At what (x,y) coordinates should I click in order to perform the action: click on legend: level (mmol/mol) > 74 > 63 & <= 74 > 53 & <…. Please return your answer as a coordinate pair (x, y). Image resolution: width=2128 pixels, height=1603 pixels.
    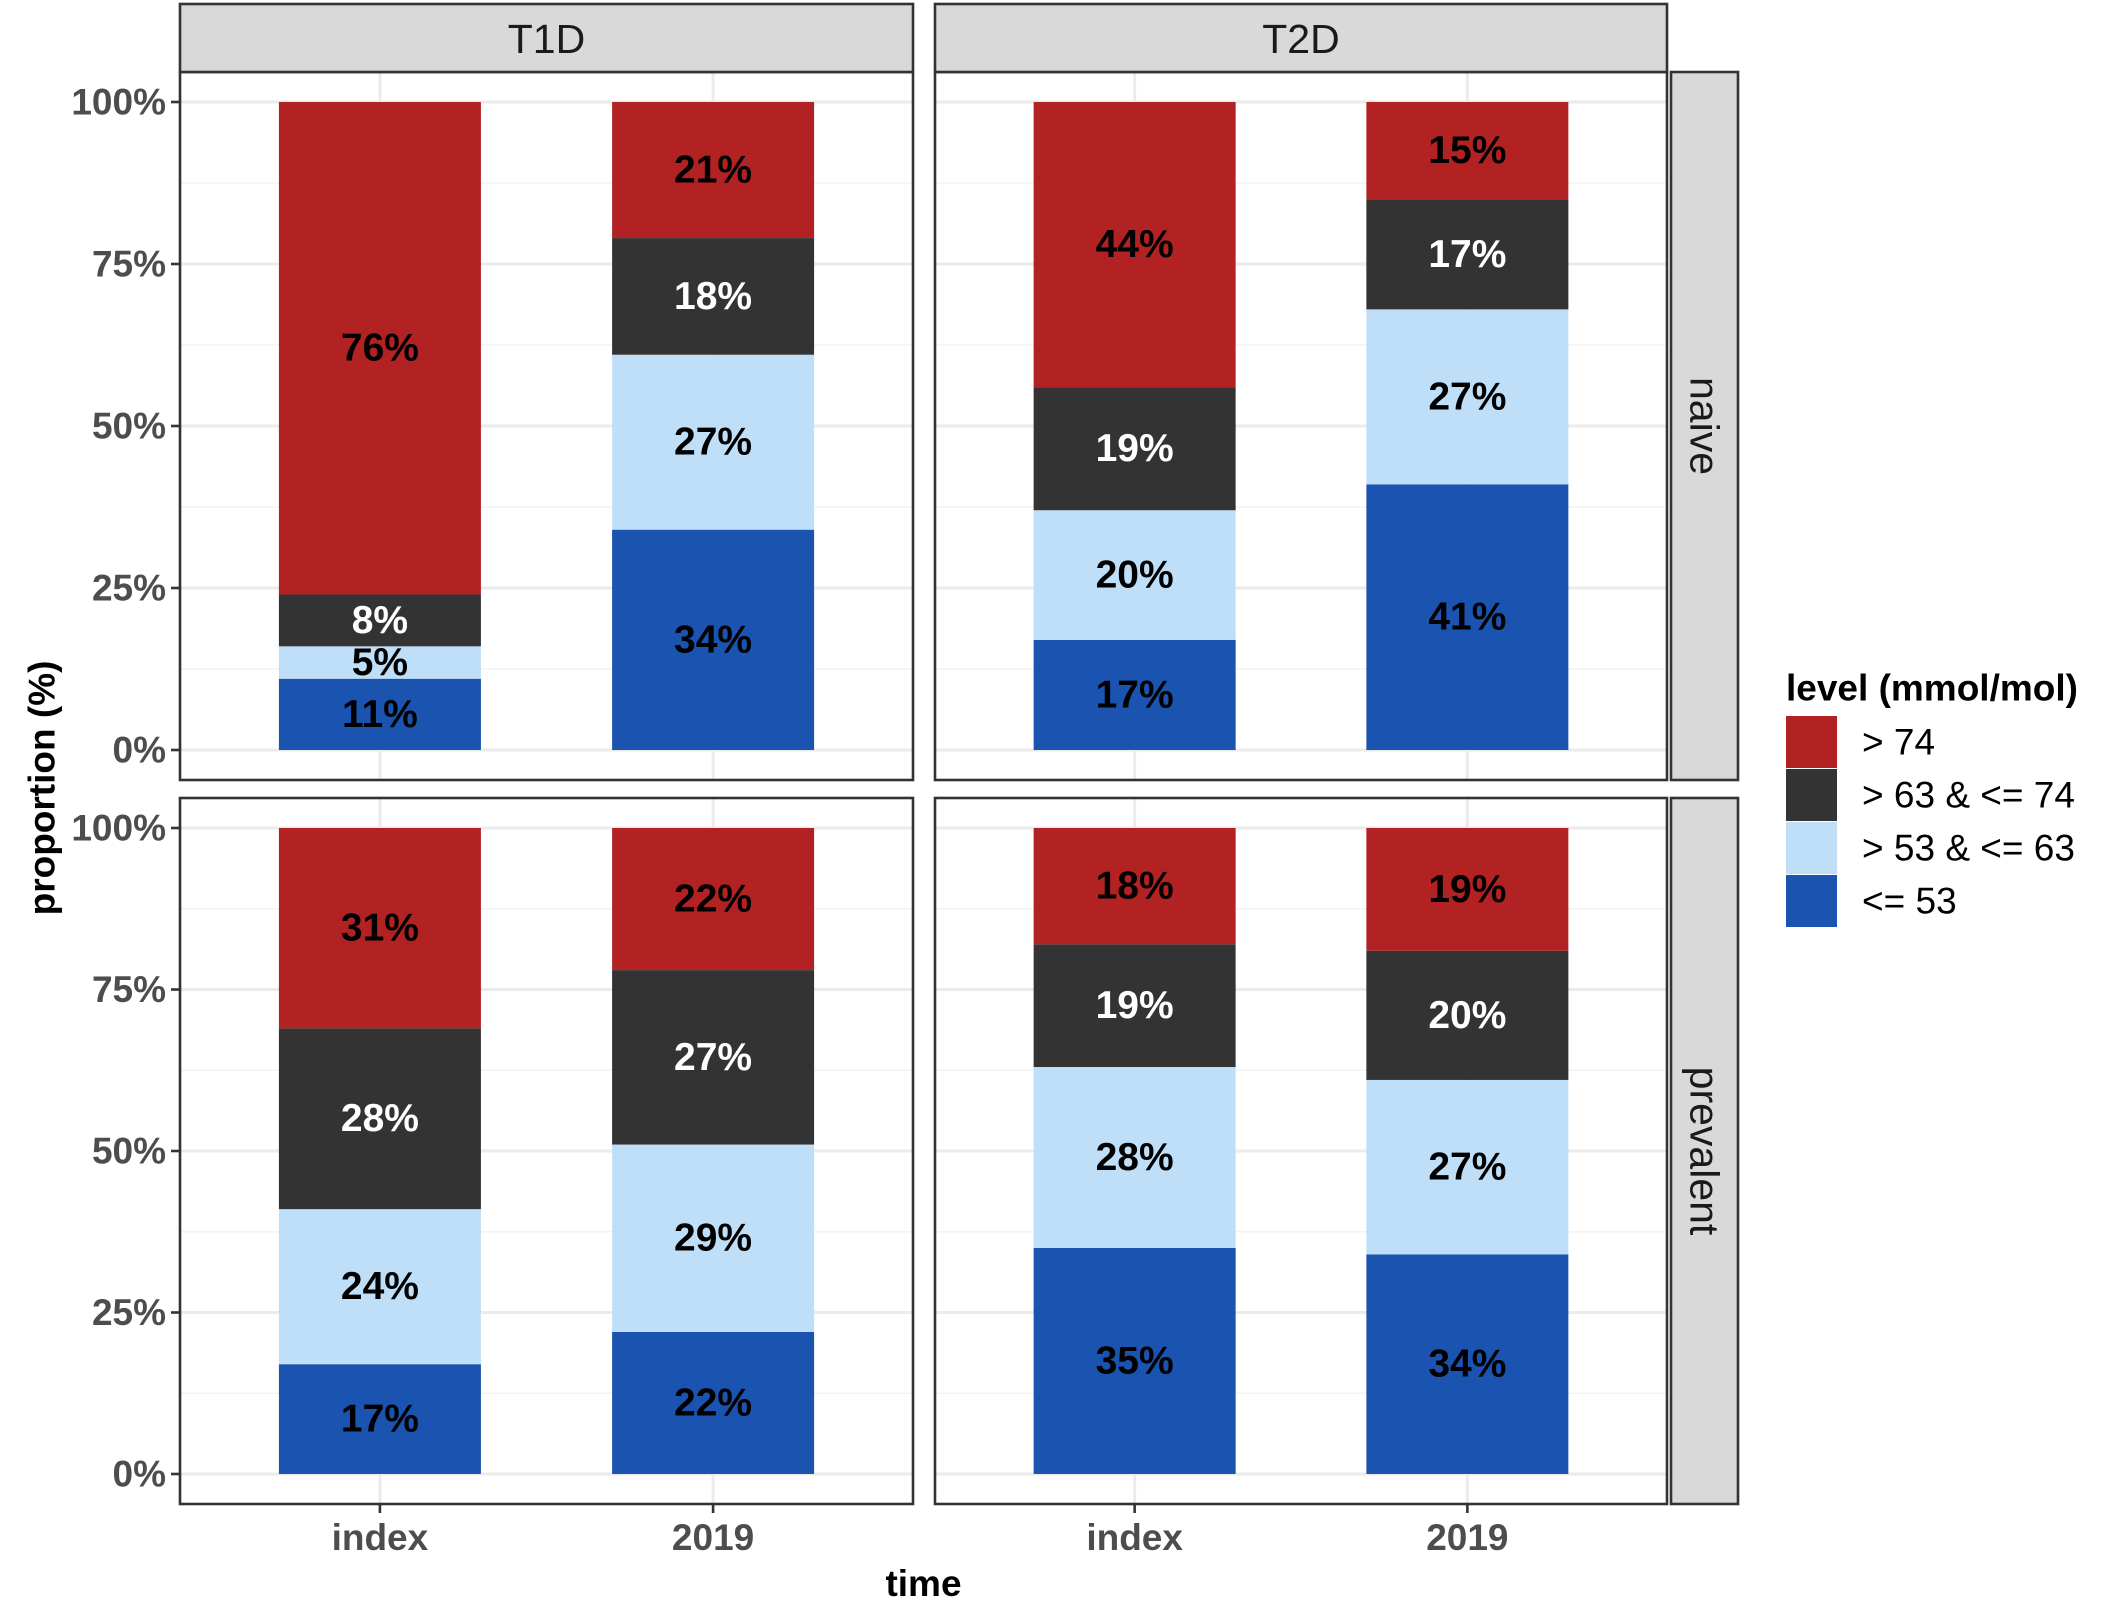
    Looking at the image, I should click on (1932, 797).